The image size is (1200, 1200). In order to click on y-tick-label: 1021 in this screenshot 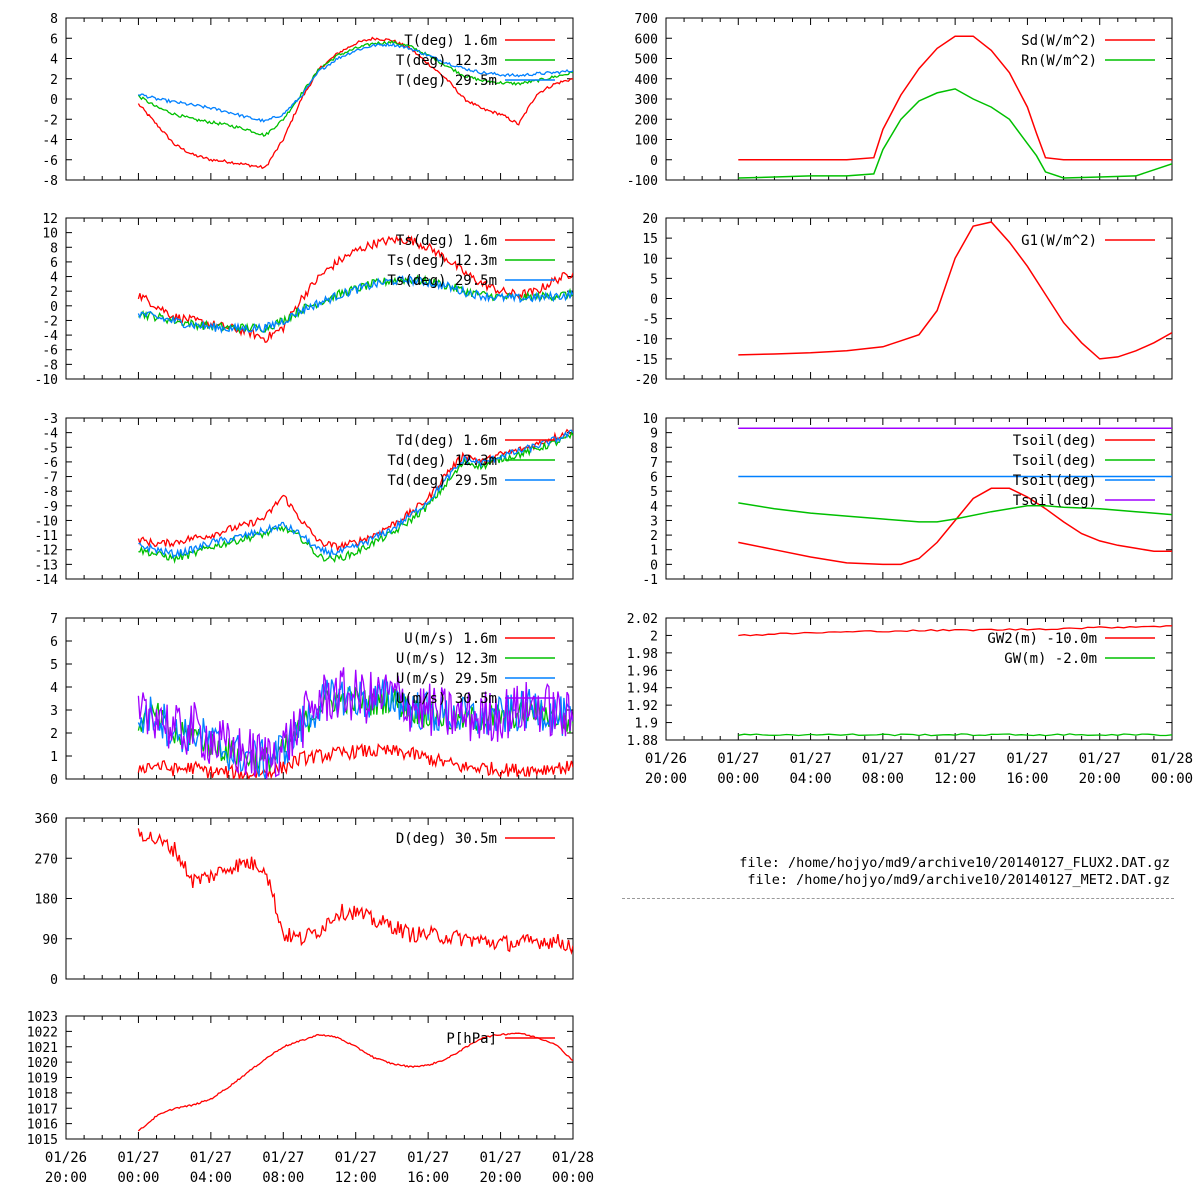, I will do `click(42, 1048)`.